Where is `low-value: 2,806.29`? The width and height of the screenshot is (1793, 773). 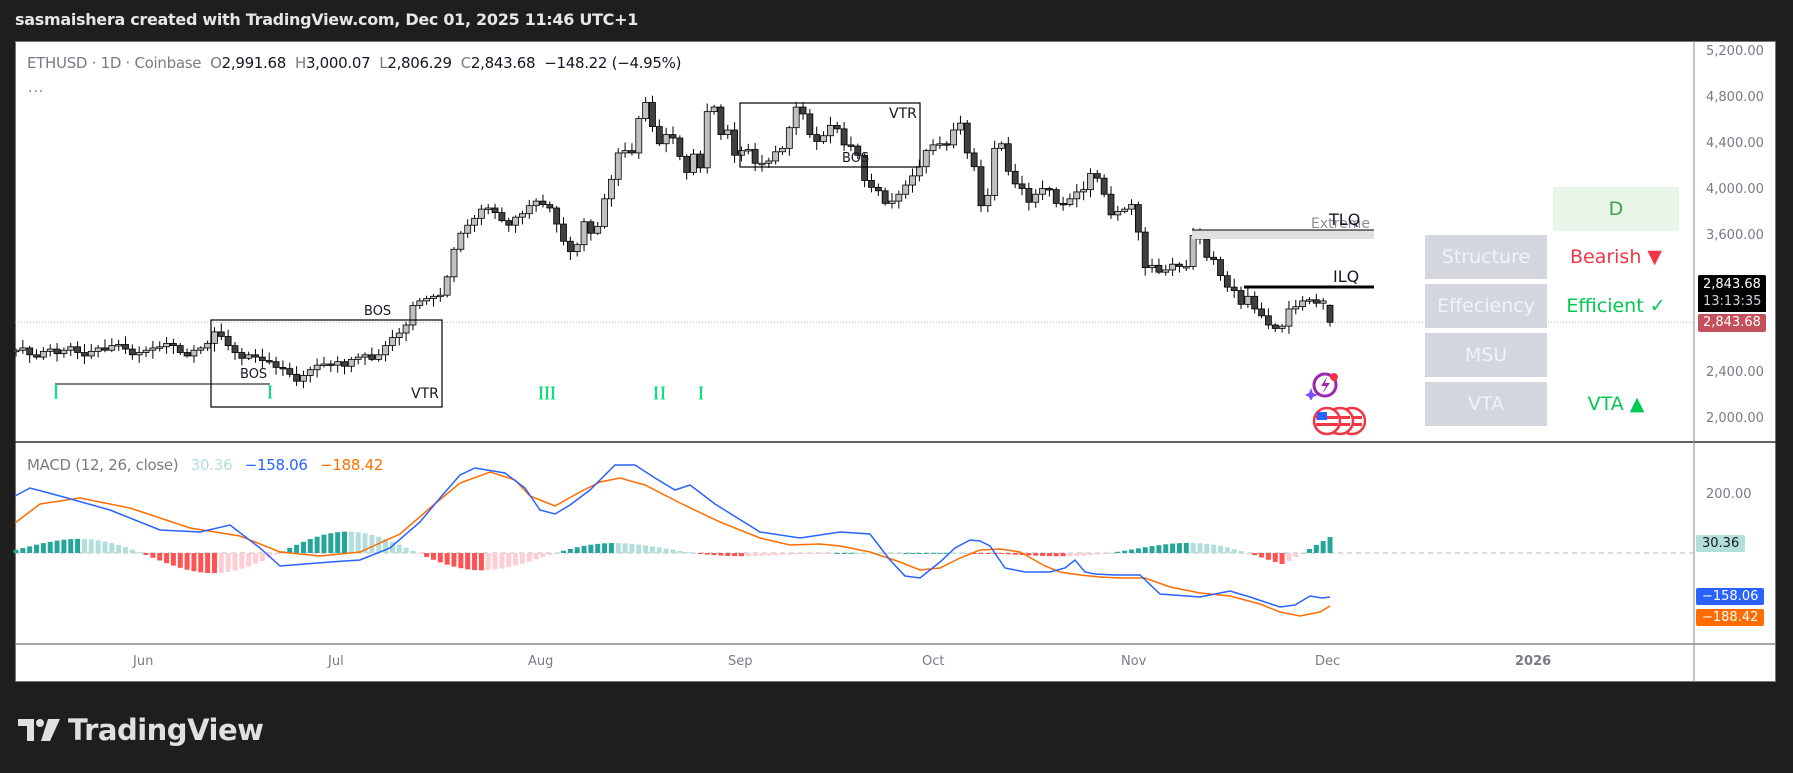 low-value: 2,806.29 is located at coordinates (419, 63).